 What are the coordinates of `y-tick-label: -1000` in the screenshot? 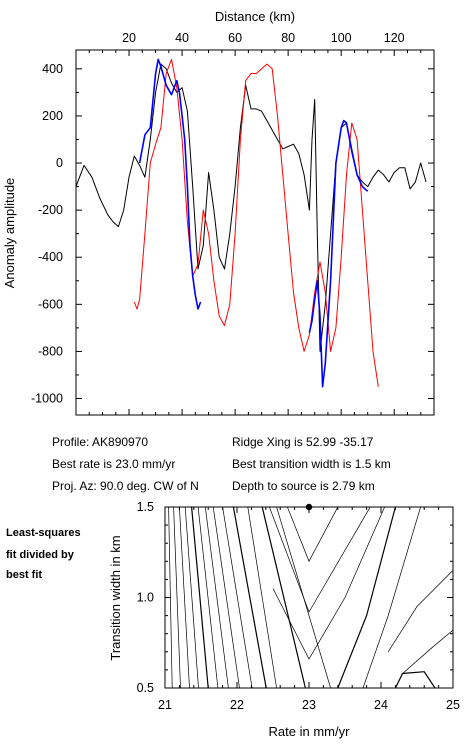 It's located at (47, 399).